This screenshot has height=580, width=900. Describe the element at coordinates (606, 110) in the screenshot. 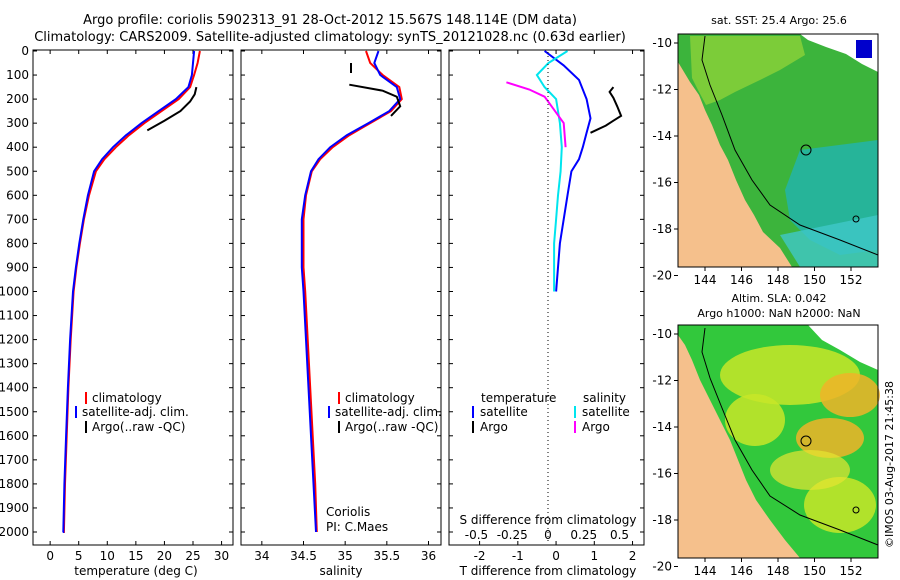

I see `t-difference-series-temperature-argo` at that location.